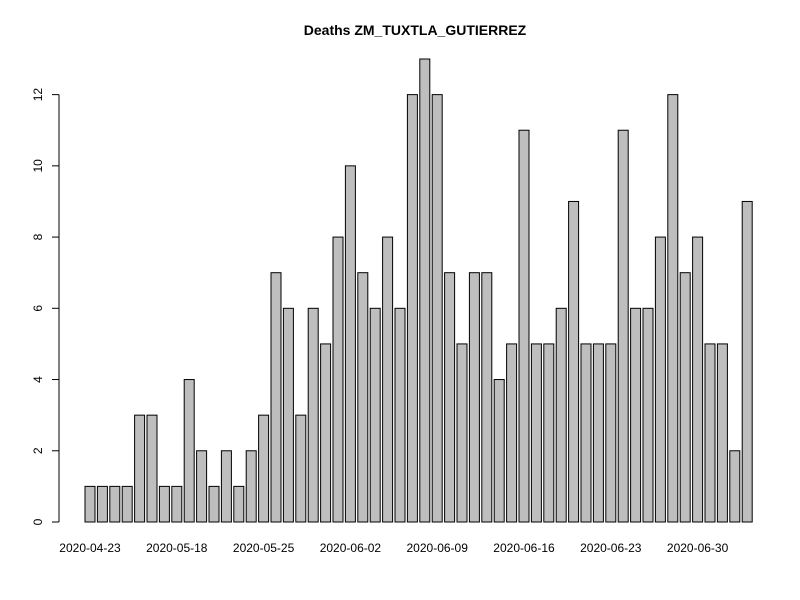 The width and height of the screenshot is (800, 600). Describe the element at coordinates (698, 548) in the screenshot. I see `x-tick-label: 2020-06-30` at that location.